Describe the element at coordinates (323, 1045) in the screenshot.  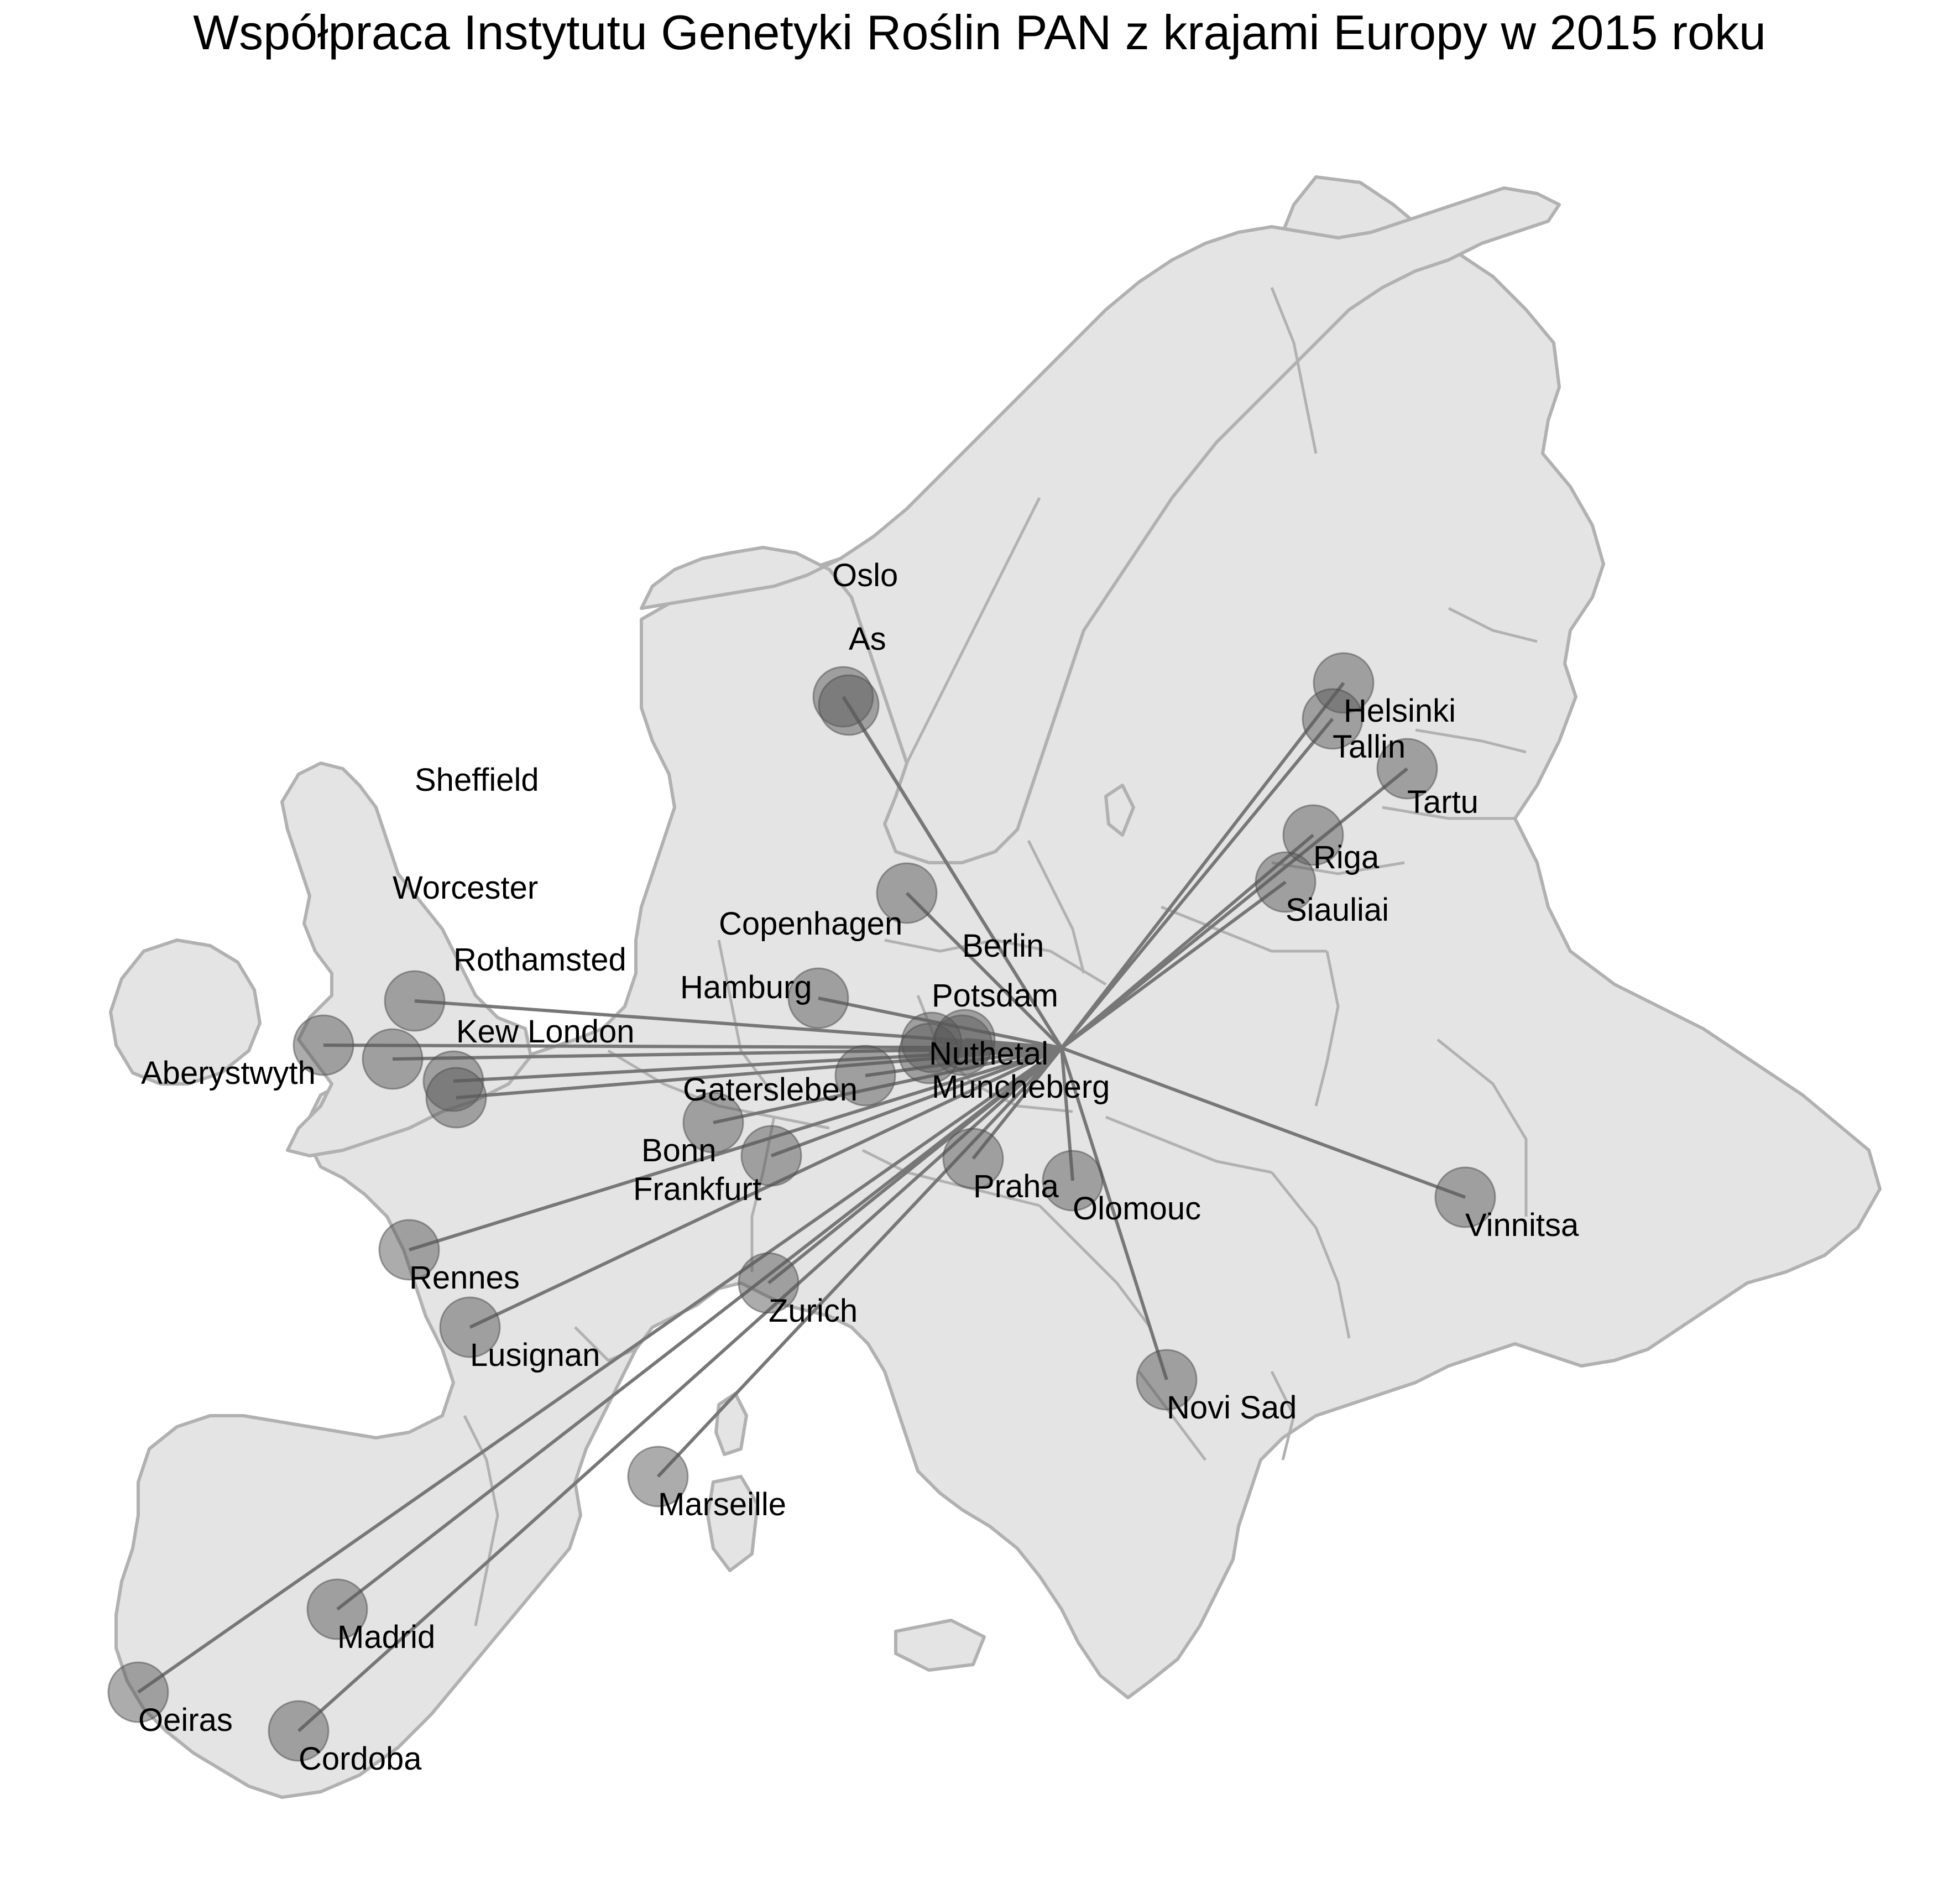
I see `city-marker-aberystwyth` at that location.